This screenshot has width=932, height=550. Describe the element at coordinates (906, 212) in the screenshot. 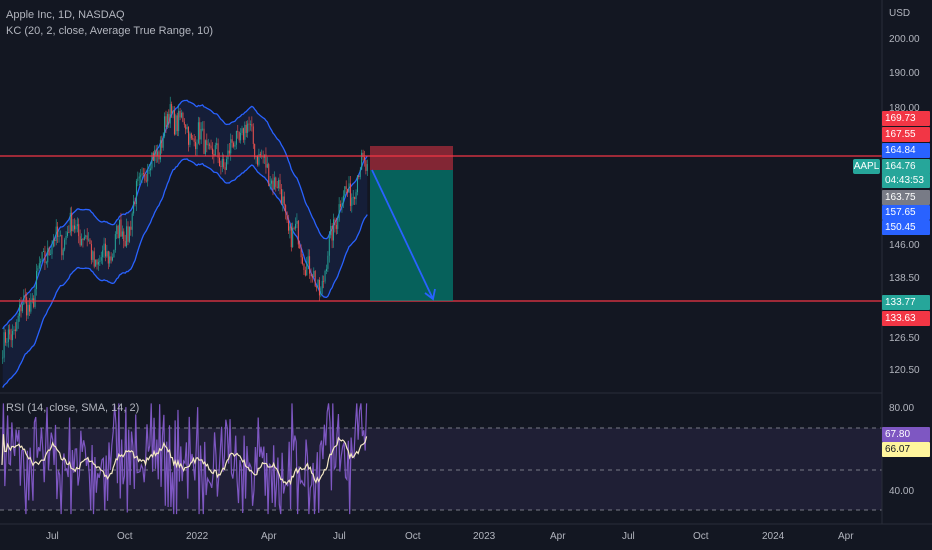

I see `keltner-middle-tag: 157.65` at that location.